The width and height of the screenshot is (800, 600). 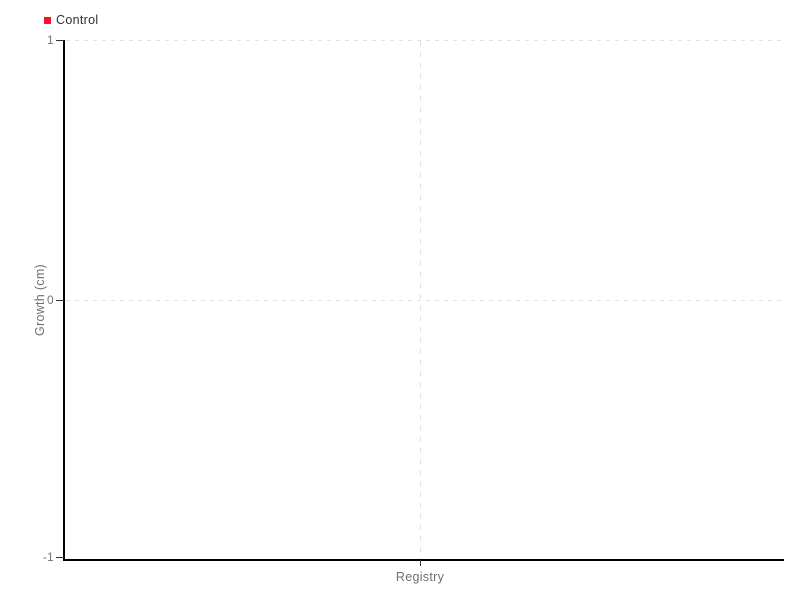 I want to click on gridline-x-registry, so click(x=420, y=300).